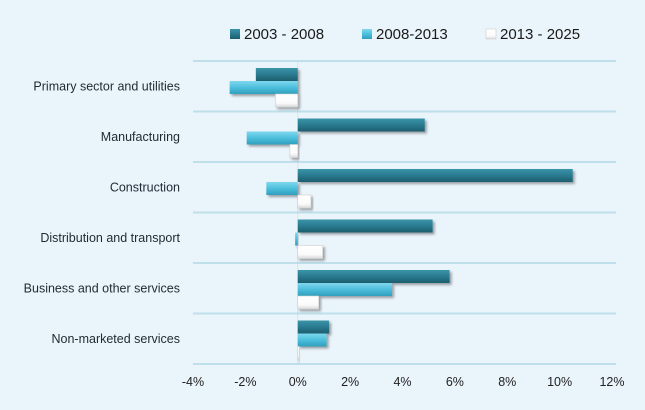  What do you see at coordinates (611, 382) in the screenshot?
I see `x-tick-label: 12%` at bounding box center [611, 382].